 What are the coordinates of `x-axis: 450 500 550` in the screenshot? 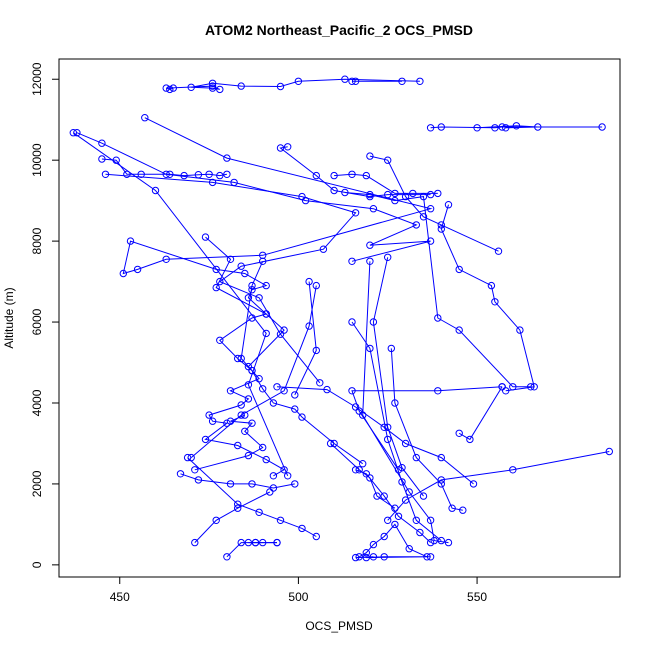 It's located at (298, 590).